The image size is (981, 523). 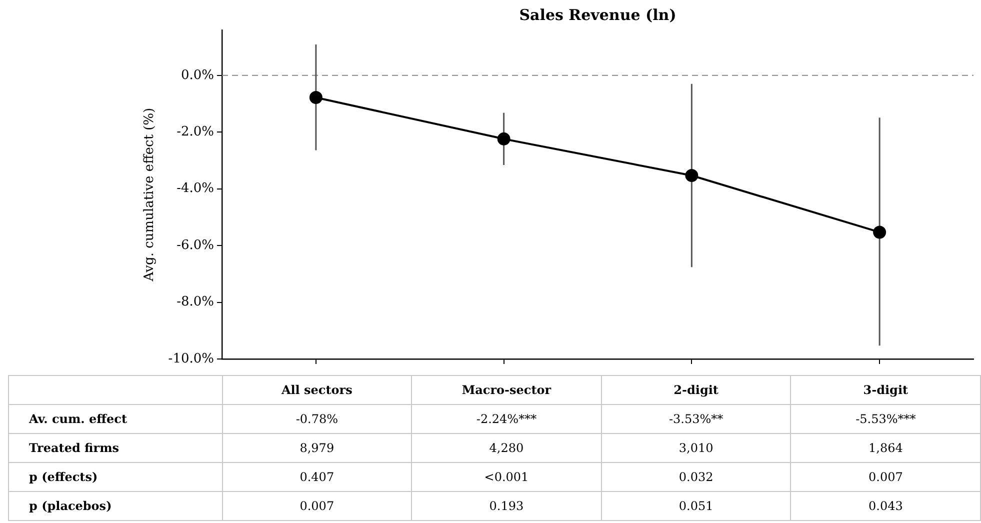 What do you see at coordinates (150, 195) in the screenshot?
I see `y-axis-title: Avg. cumulative effect (%)` at bounding box center [150, 195].